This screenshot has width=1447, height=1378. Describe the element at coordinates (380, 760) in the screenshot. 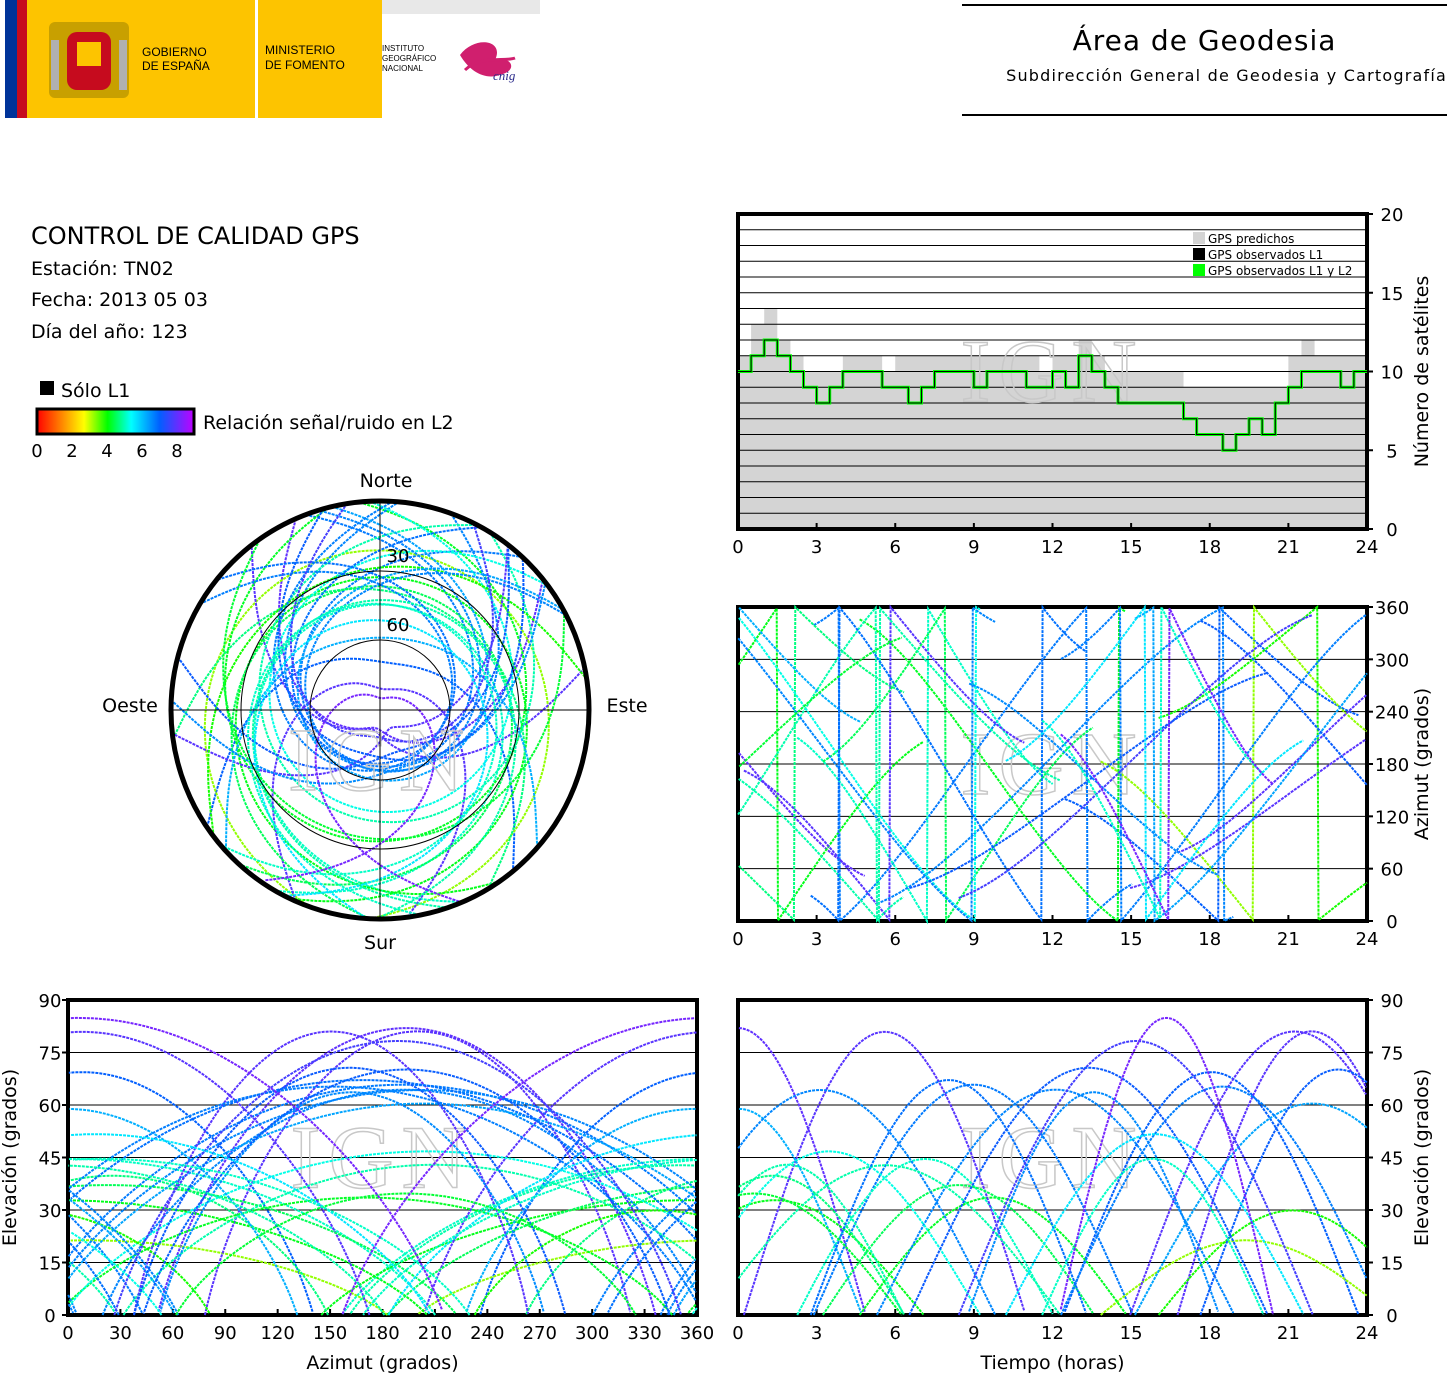

I see `watermark: IGN` at that location.